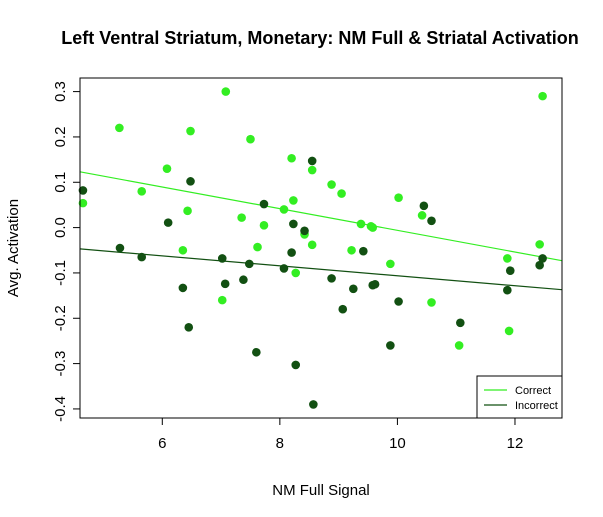 The image size is (603, 517). I want to click on legend-label-incorrect: Incorrect, so click(536, 406).